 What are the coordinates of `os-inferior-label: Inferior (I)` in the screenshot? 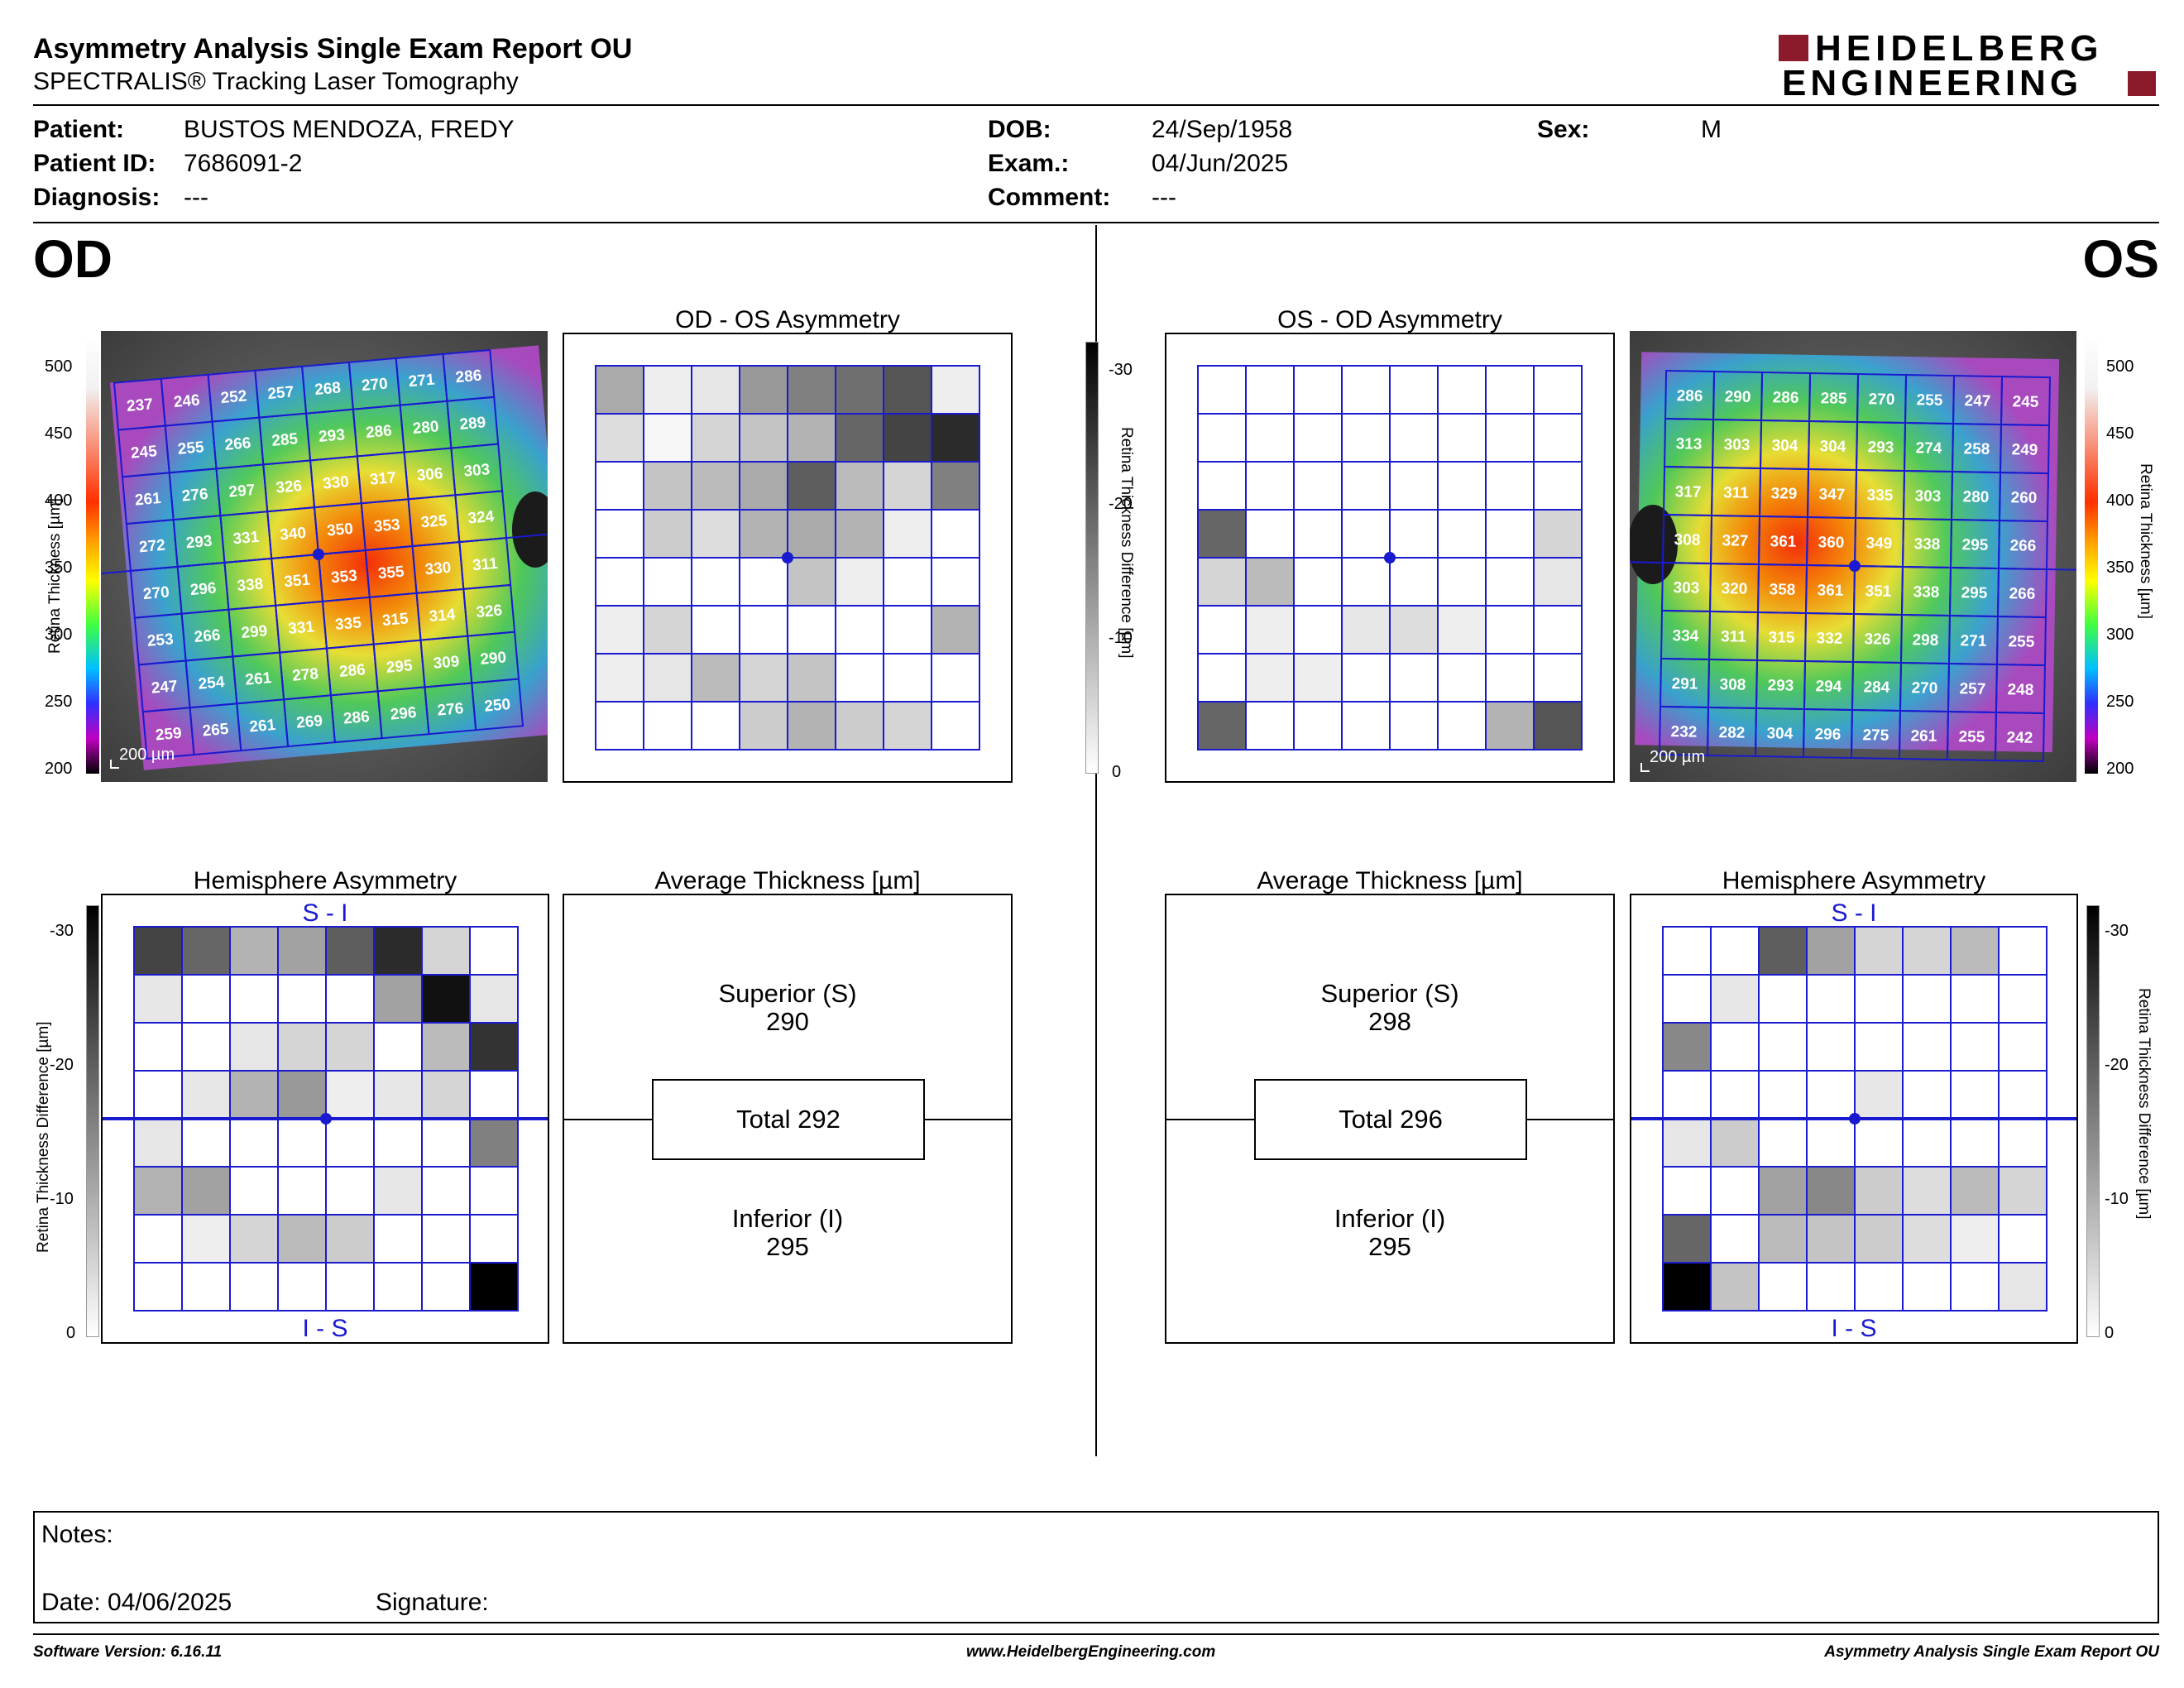 It's located at (1390, 1218).